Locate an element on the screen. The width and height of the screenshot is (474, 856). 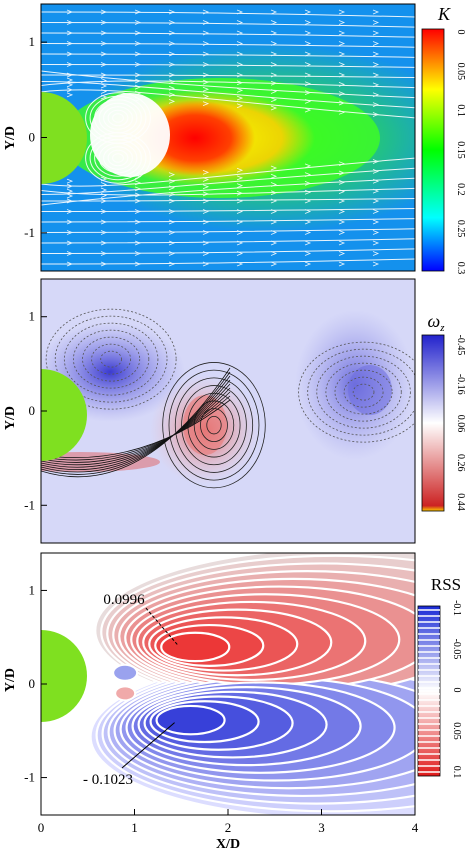
rss-colorbar-label: RSS is located at coordinates (446, 584).